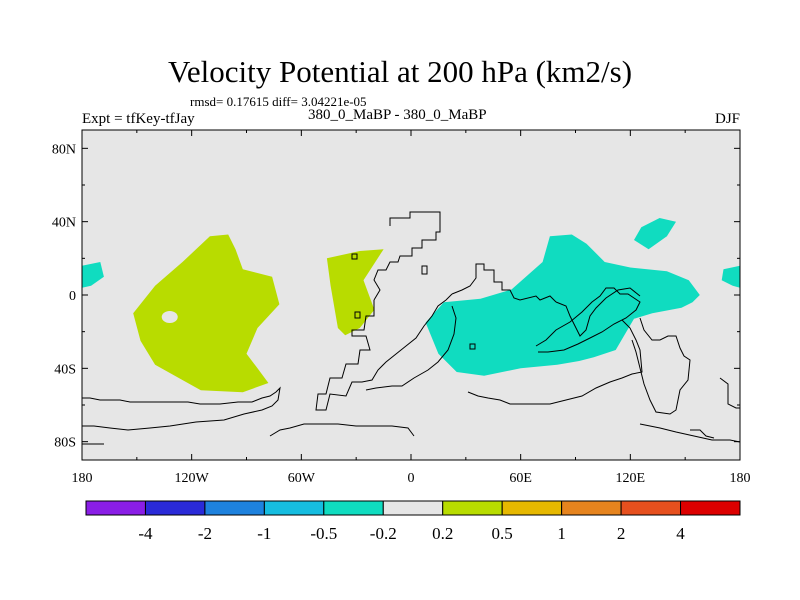 The width and height of the screenshot is (800, 600). What do you see at coordinates (680, 533) in the screenshot?
I see `colorbar-label: 4` at bounding box center [680, 533].